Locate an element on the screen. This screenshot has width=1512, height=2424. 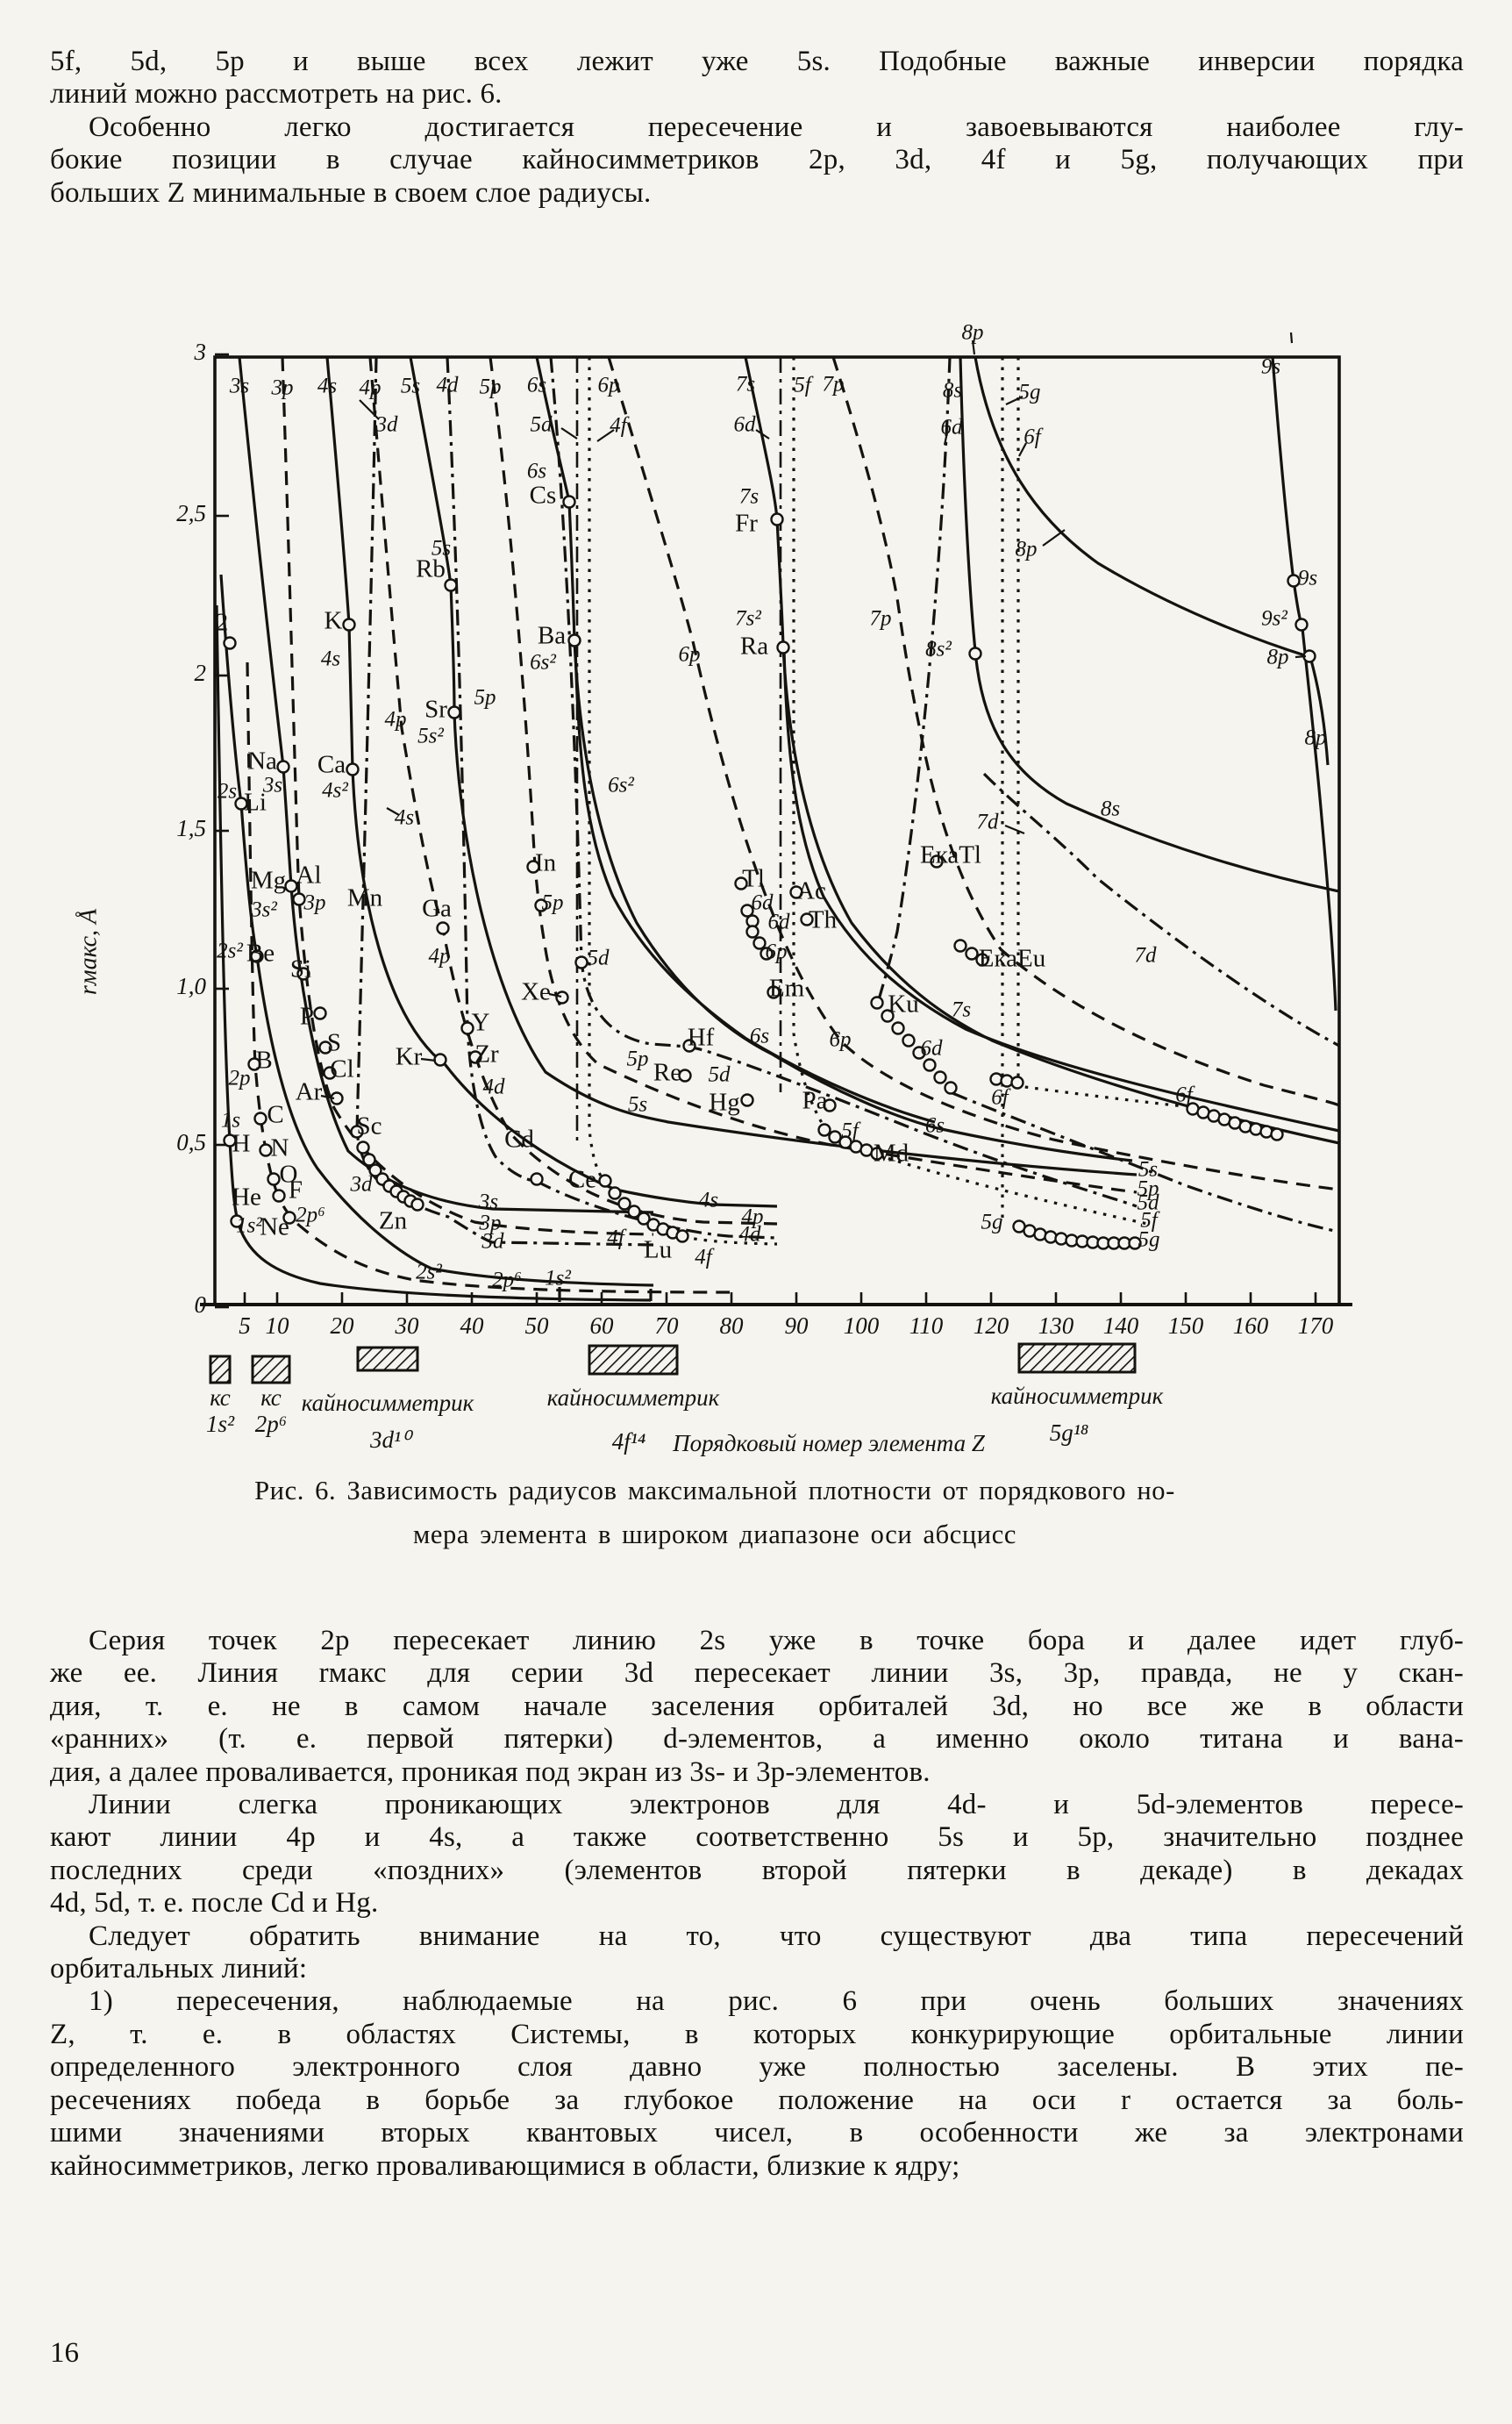
curve-label: 3s² is located at coordinates (263, 910).